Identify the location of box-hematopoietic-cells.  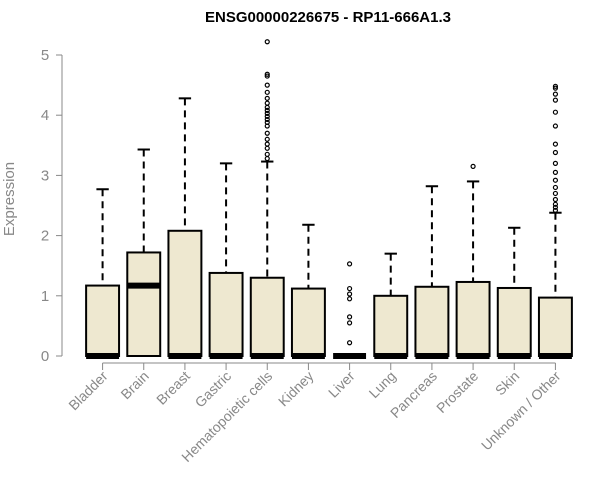
(267, 199).